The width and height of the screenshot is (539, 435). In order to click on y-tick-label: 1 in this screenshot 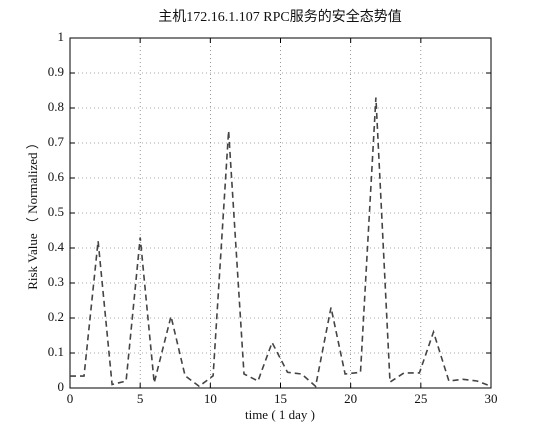, I will do `click(61, 36)`.